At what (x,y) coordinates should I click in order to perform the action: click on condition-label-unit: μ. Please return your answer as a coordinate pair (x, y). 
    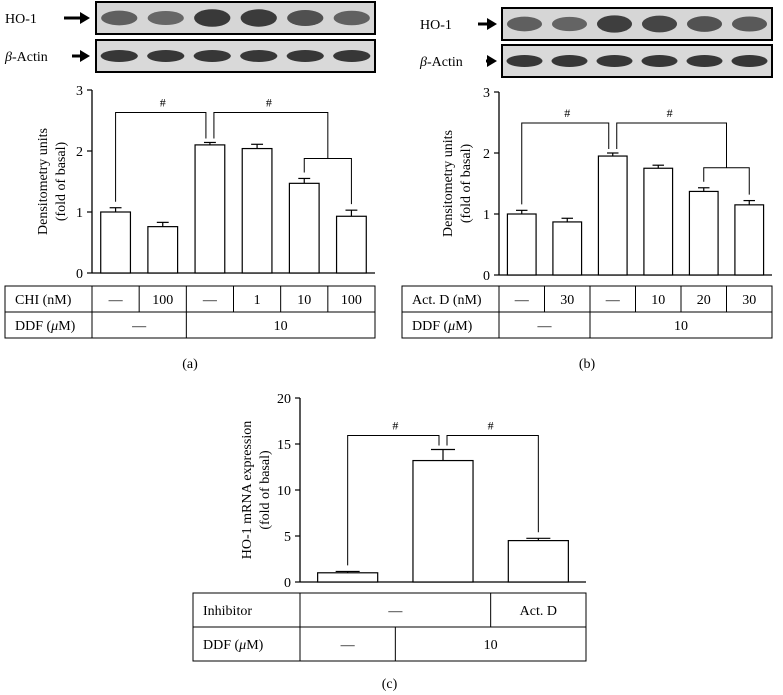
    Looking at the image, I should click on (54, 326).